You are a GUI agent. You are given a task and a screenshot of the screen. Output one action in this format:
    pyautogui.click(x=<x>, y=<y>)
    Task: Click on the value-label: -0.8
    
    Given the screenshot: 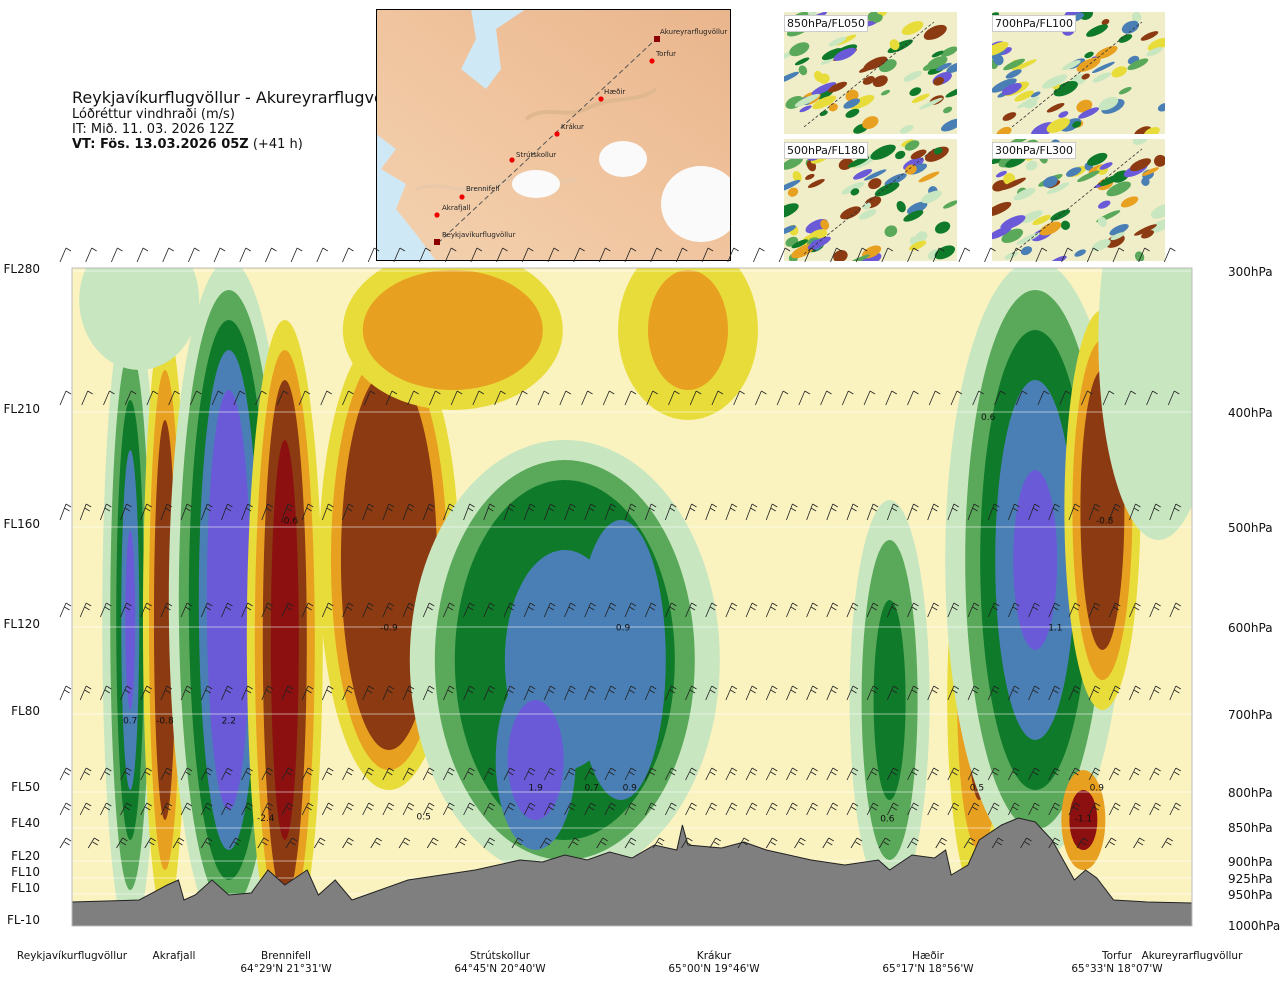 What is the action you would take?
    pyautogui.click(x=1105, y=522)
    